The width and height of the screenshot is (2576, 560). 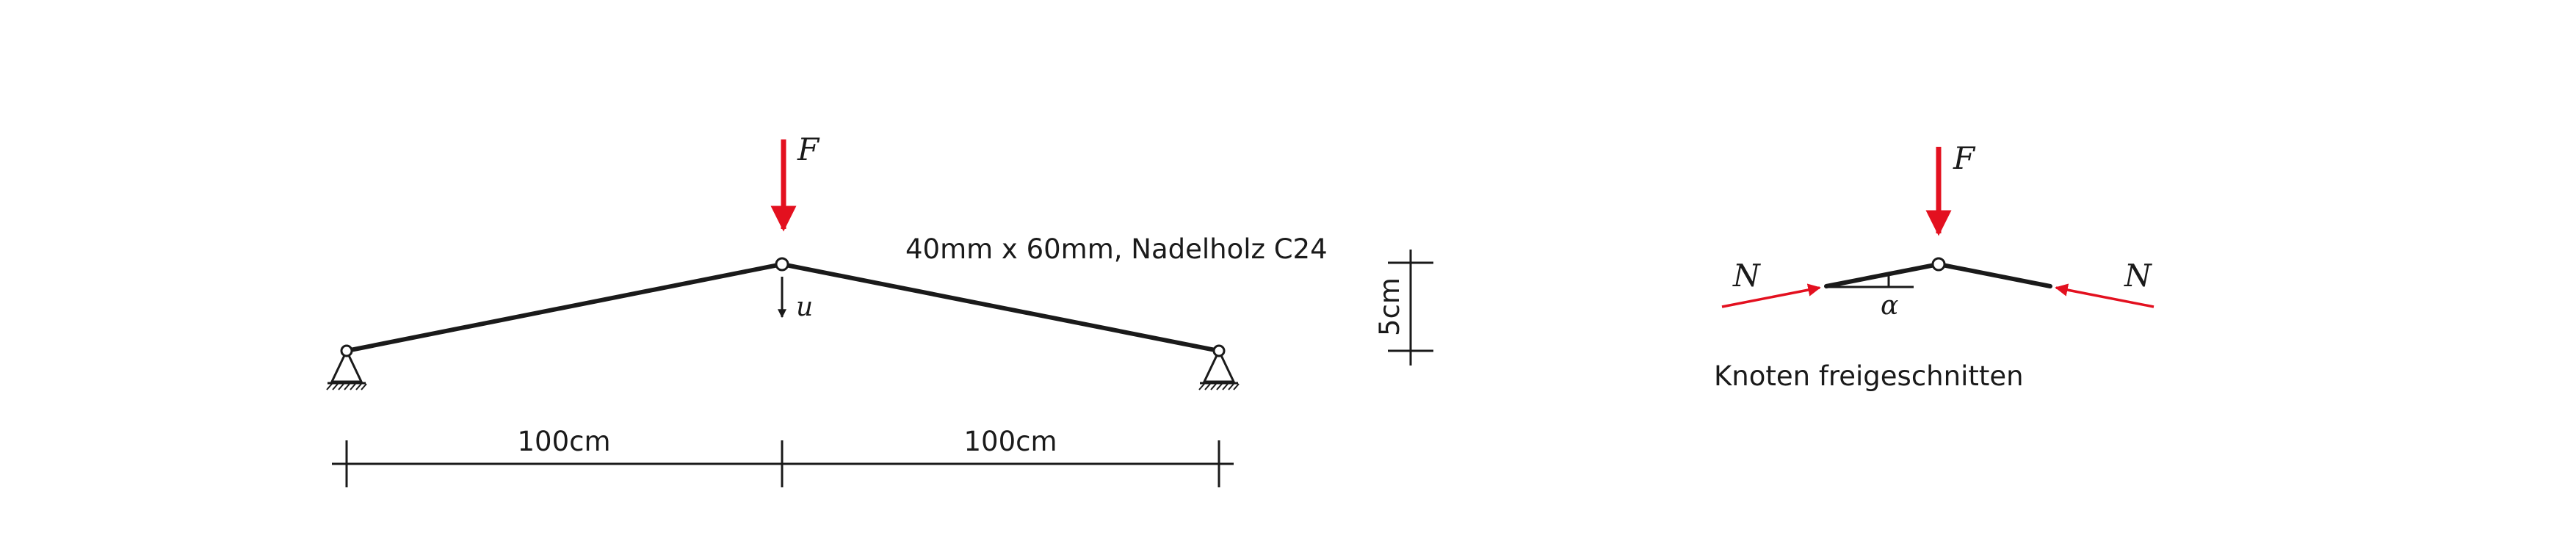 What do you see at coordinates (1882, 275) in the screenshot?
I see `node-left-stub` at bounding box center [1882, 275].